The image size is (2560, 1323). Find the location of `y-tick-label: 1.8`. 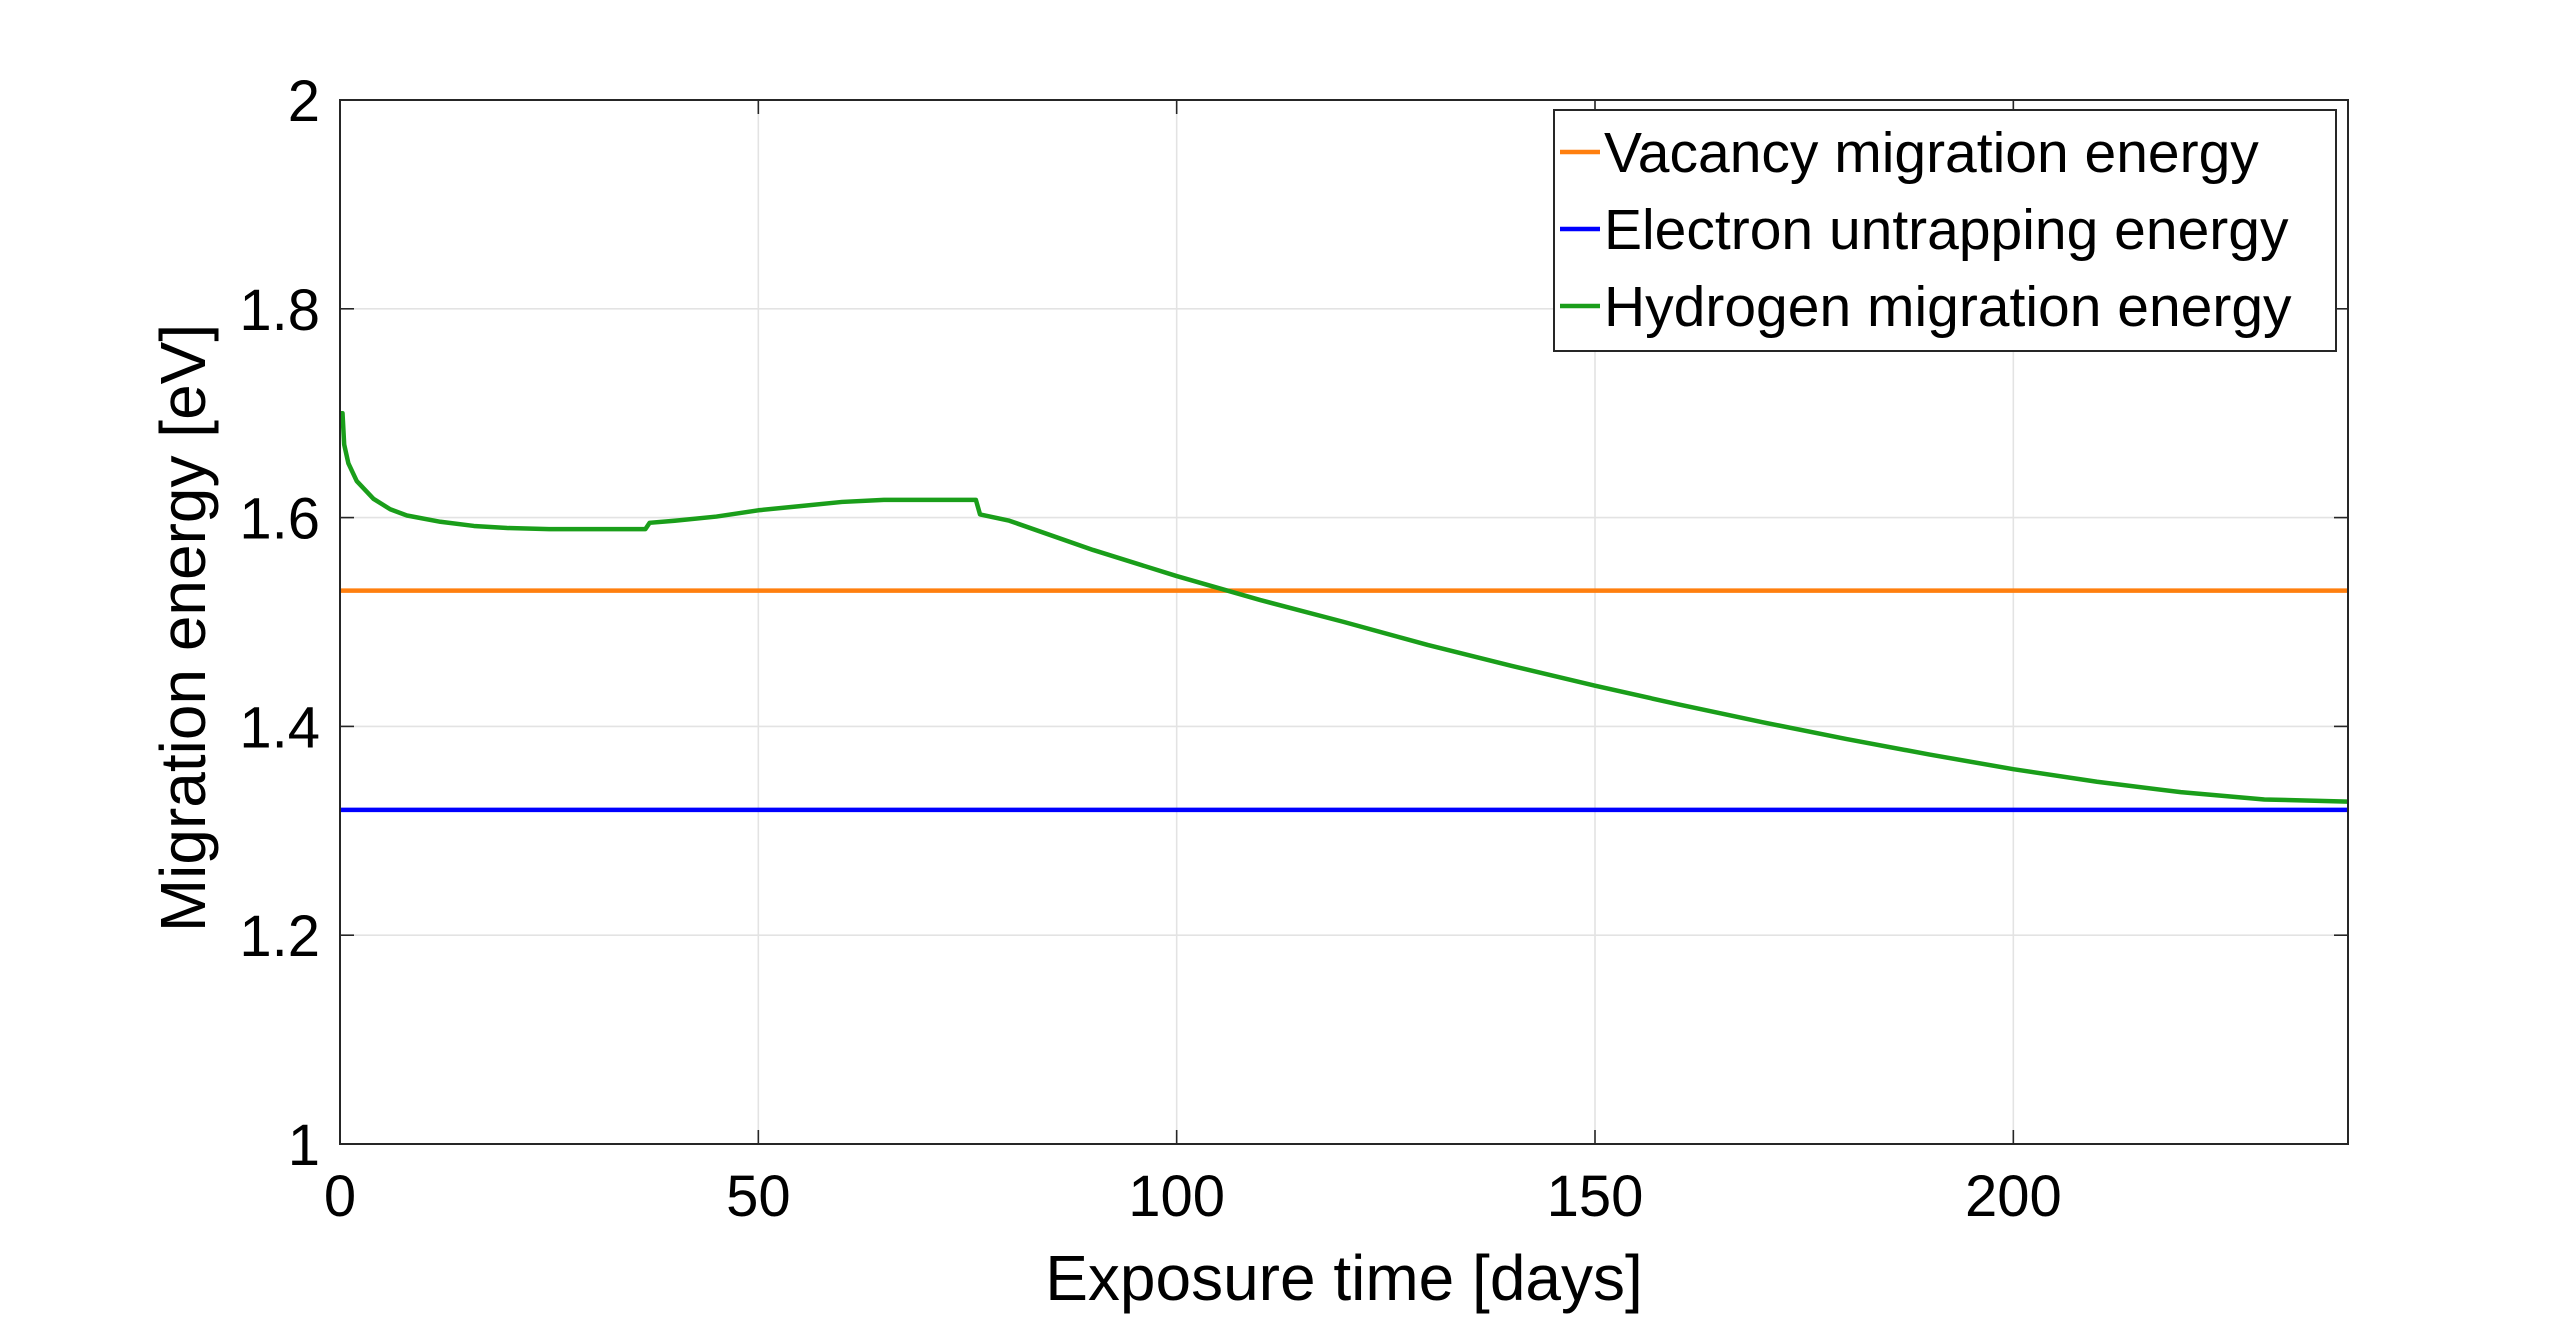

y-tick-label: 1.8 is located at coordinates (279, 310).